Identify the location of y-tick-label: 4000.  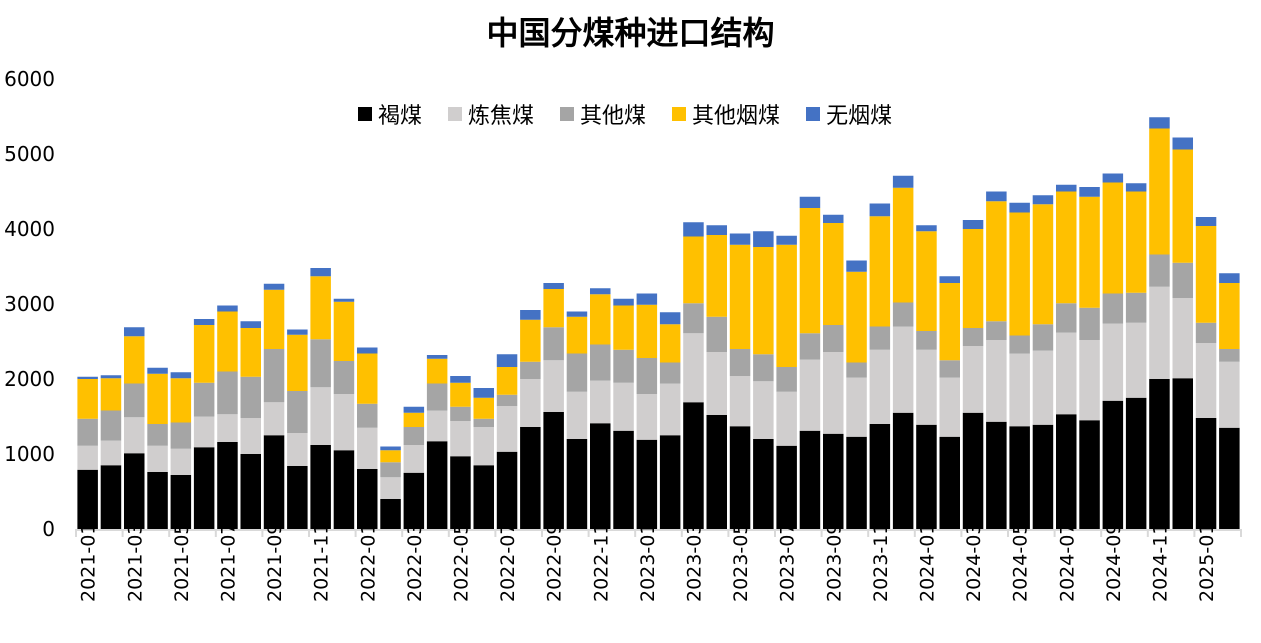
(29, 229).